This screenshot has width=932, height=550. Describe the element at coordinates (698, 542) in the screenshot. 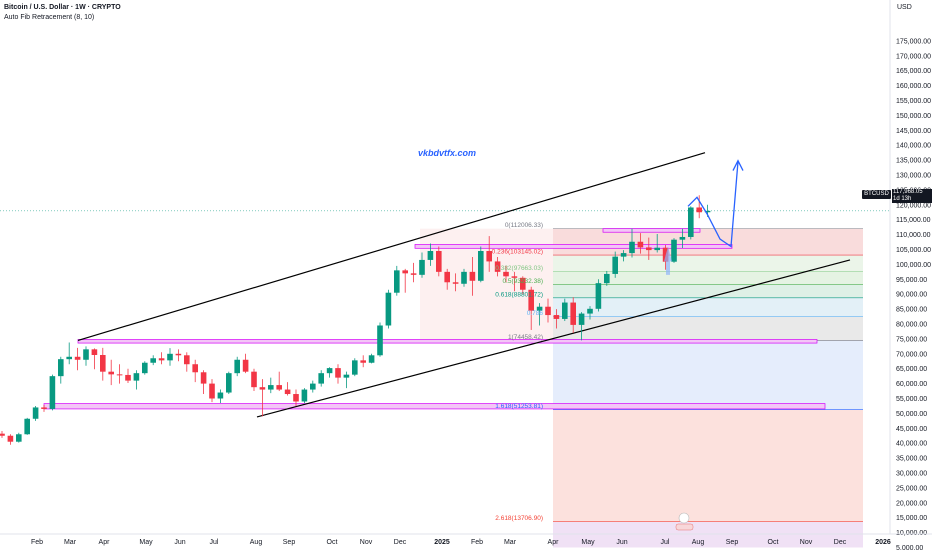

I see `x-tick-label: Aug` at that location.